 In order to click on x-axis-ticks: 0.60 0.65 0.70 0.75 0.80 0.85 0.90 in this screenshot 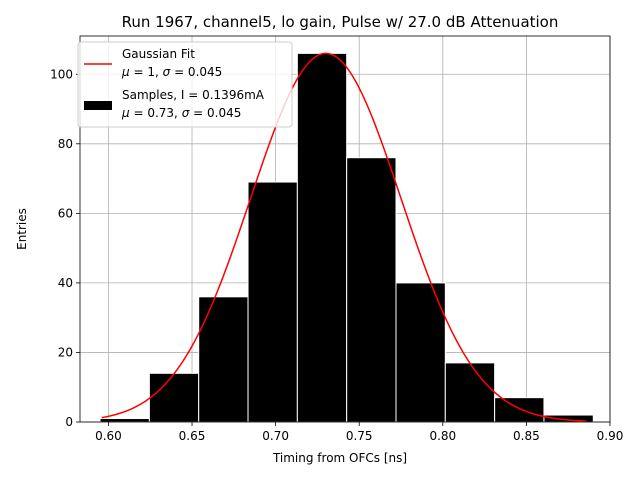, I will do `click(359, 432)`.